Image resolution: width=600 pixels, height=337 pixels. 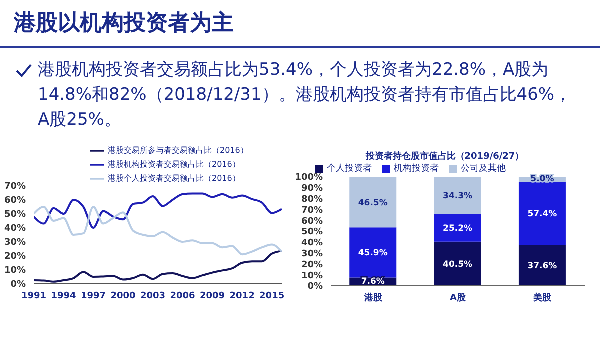 What do you see at coordinates (34, 296) in the screenshot?
I see `x-tick-label: 1991` at bounding box center [34, 296].